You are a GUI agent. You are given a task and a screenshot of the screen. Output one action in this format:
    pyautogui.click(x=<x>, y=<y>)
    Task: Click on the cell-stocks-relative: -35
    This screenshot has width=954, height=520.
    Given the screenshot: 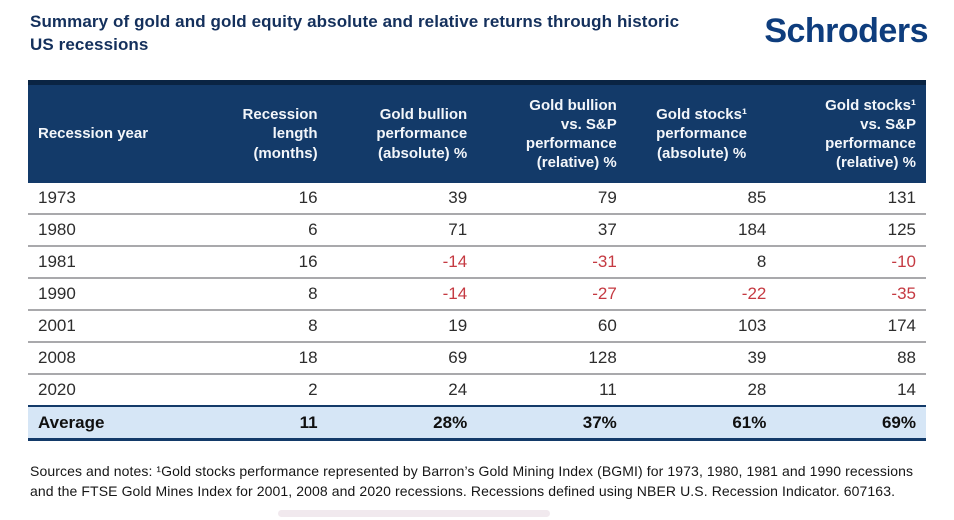 What is the action you would take?
    pyautogui.click(x=851, y=294)
    